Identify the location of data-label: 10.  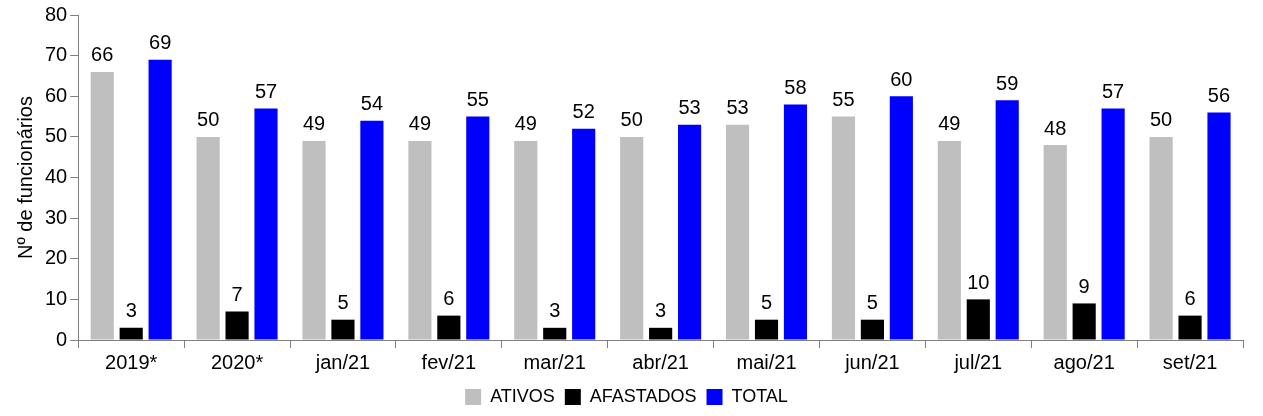
(978, 281).